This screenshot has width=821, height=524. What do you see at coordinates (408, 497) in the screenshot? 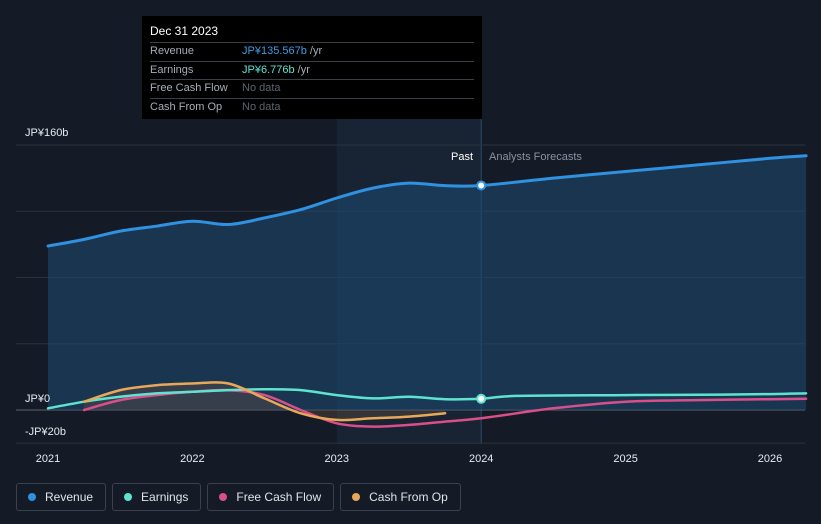
I see `legend-label: Cash From Op` at bounding box center [408, 497].